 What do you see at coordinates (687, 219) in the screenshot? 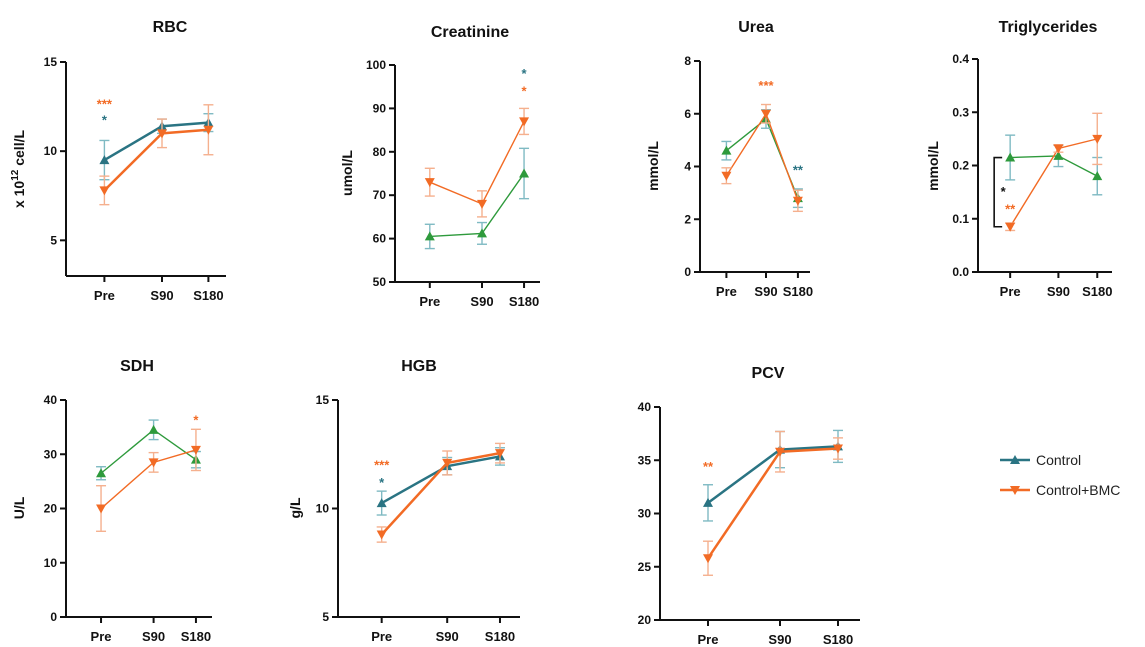
I see `y-tick-label: 2` at bounding box center [687, 219].